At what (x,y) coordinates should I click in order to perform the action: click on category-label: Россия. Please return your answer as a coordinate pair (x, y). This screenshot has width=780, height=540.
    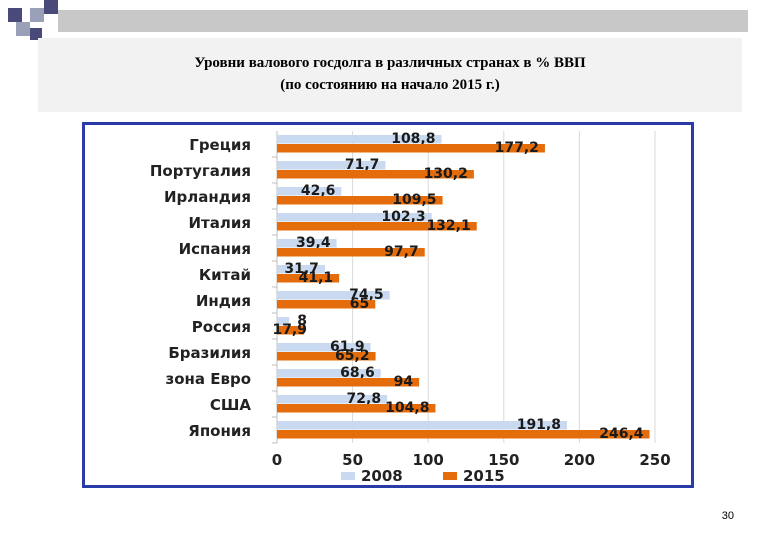
    Looking at the image, I should click on (221, 327).